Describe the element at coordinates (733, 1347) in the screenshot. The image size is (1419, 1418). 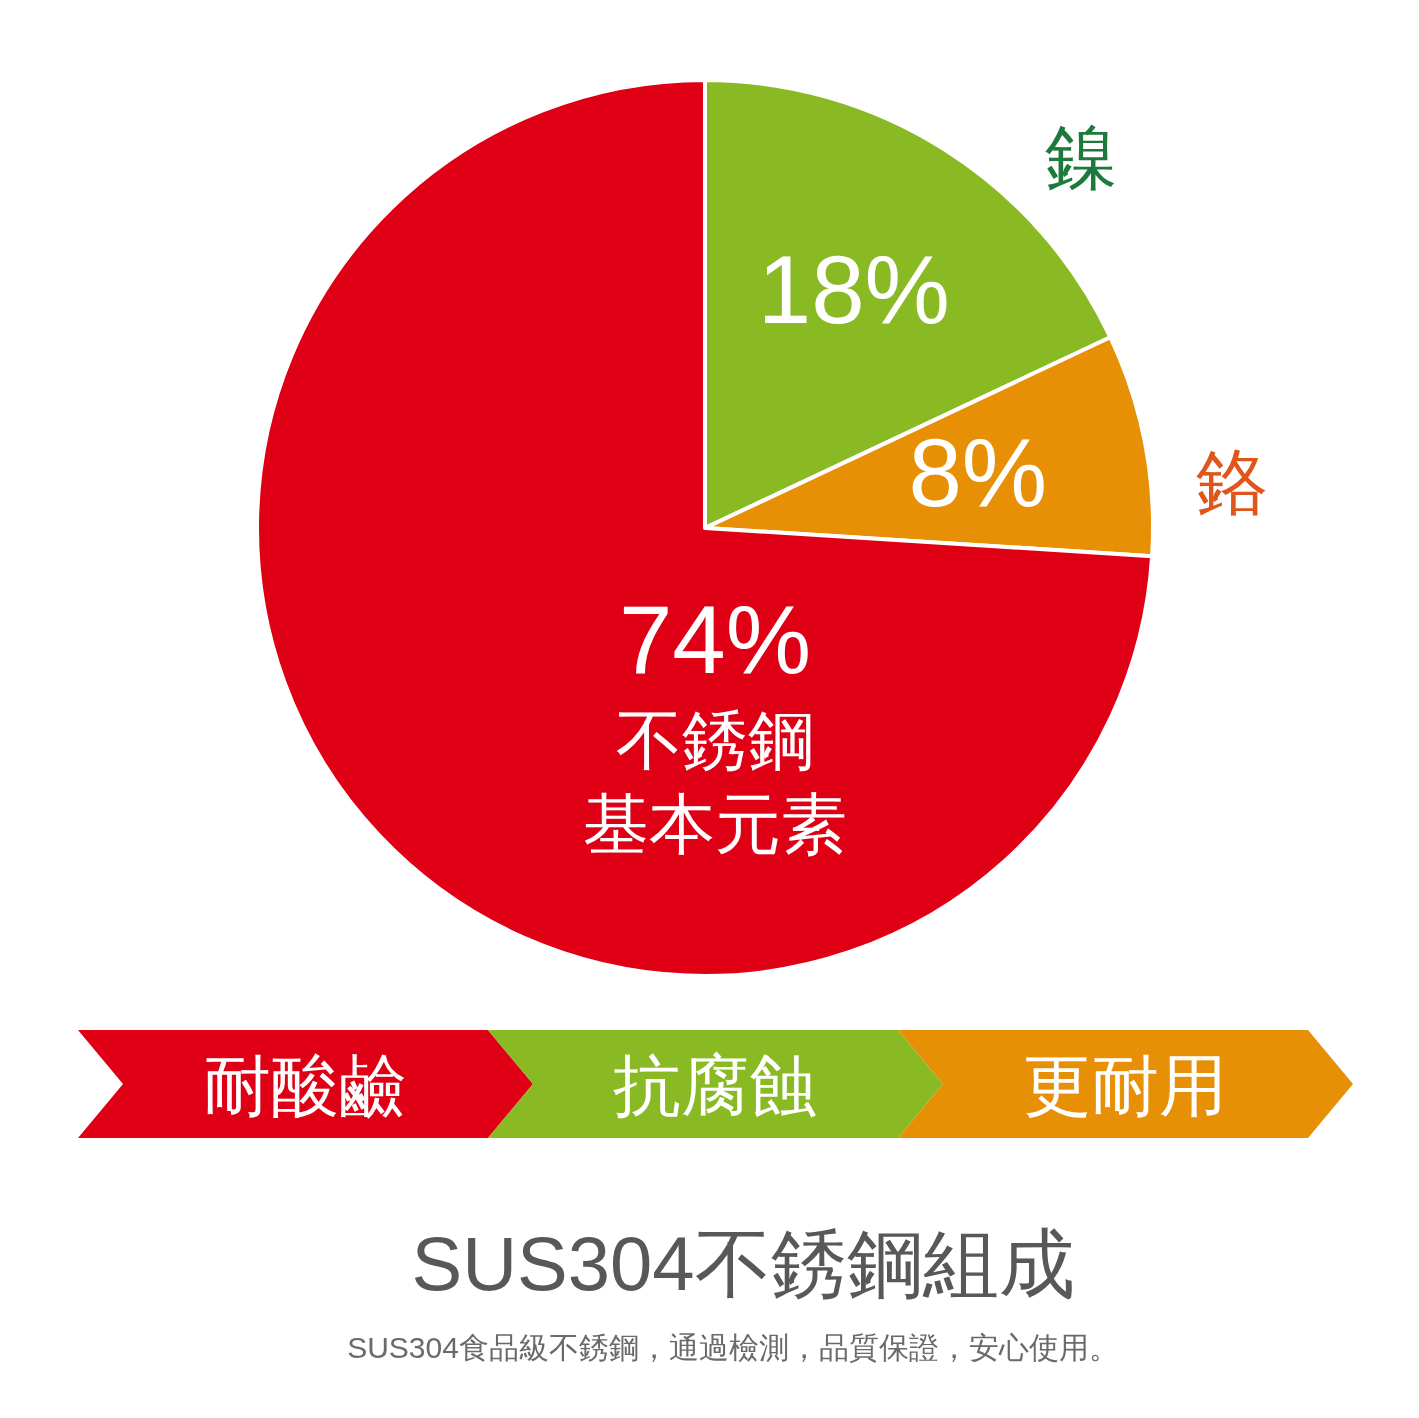
I see `text: SUS304食品級不銹鋼，通過檢測，品質保證，安心使用。` at that location.